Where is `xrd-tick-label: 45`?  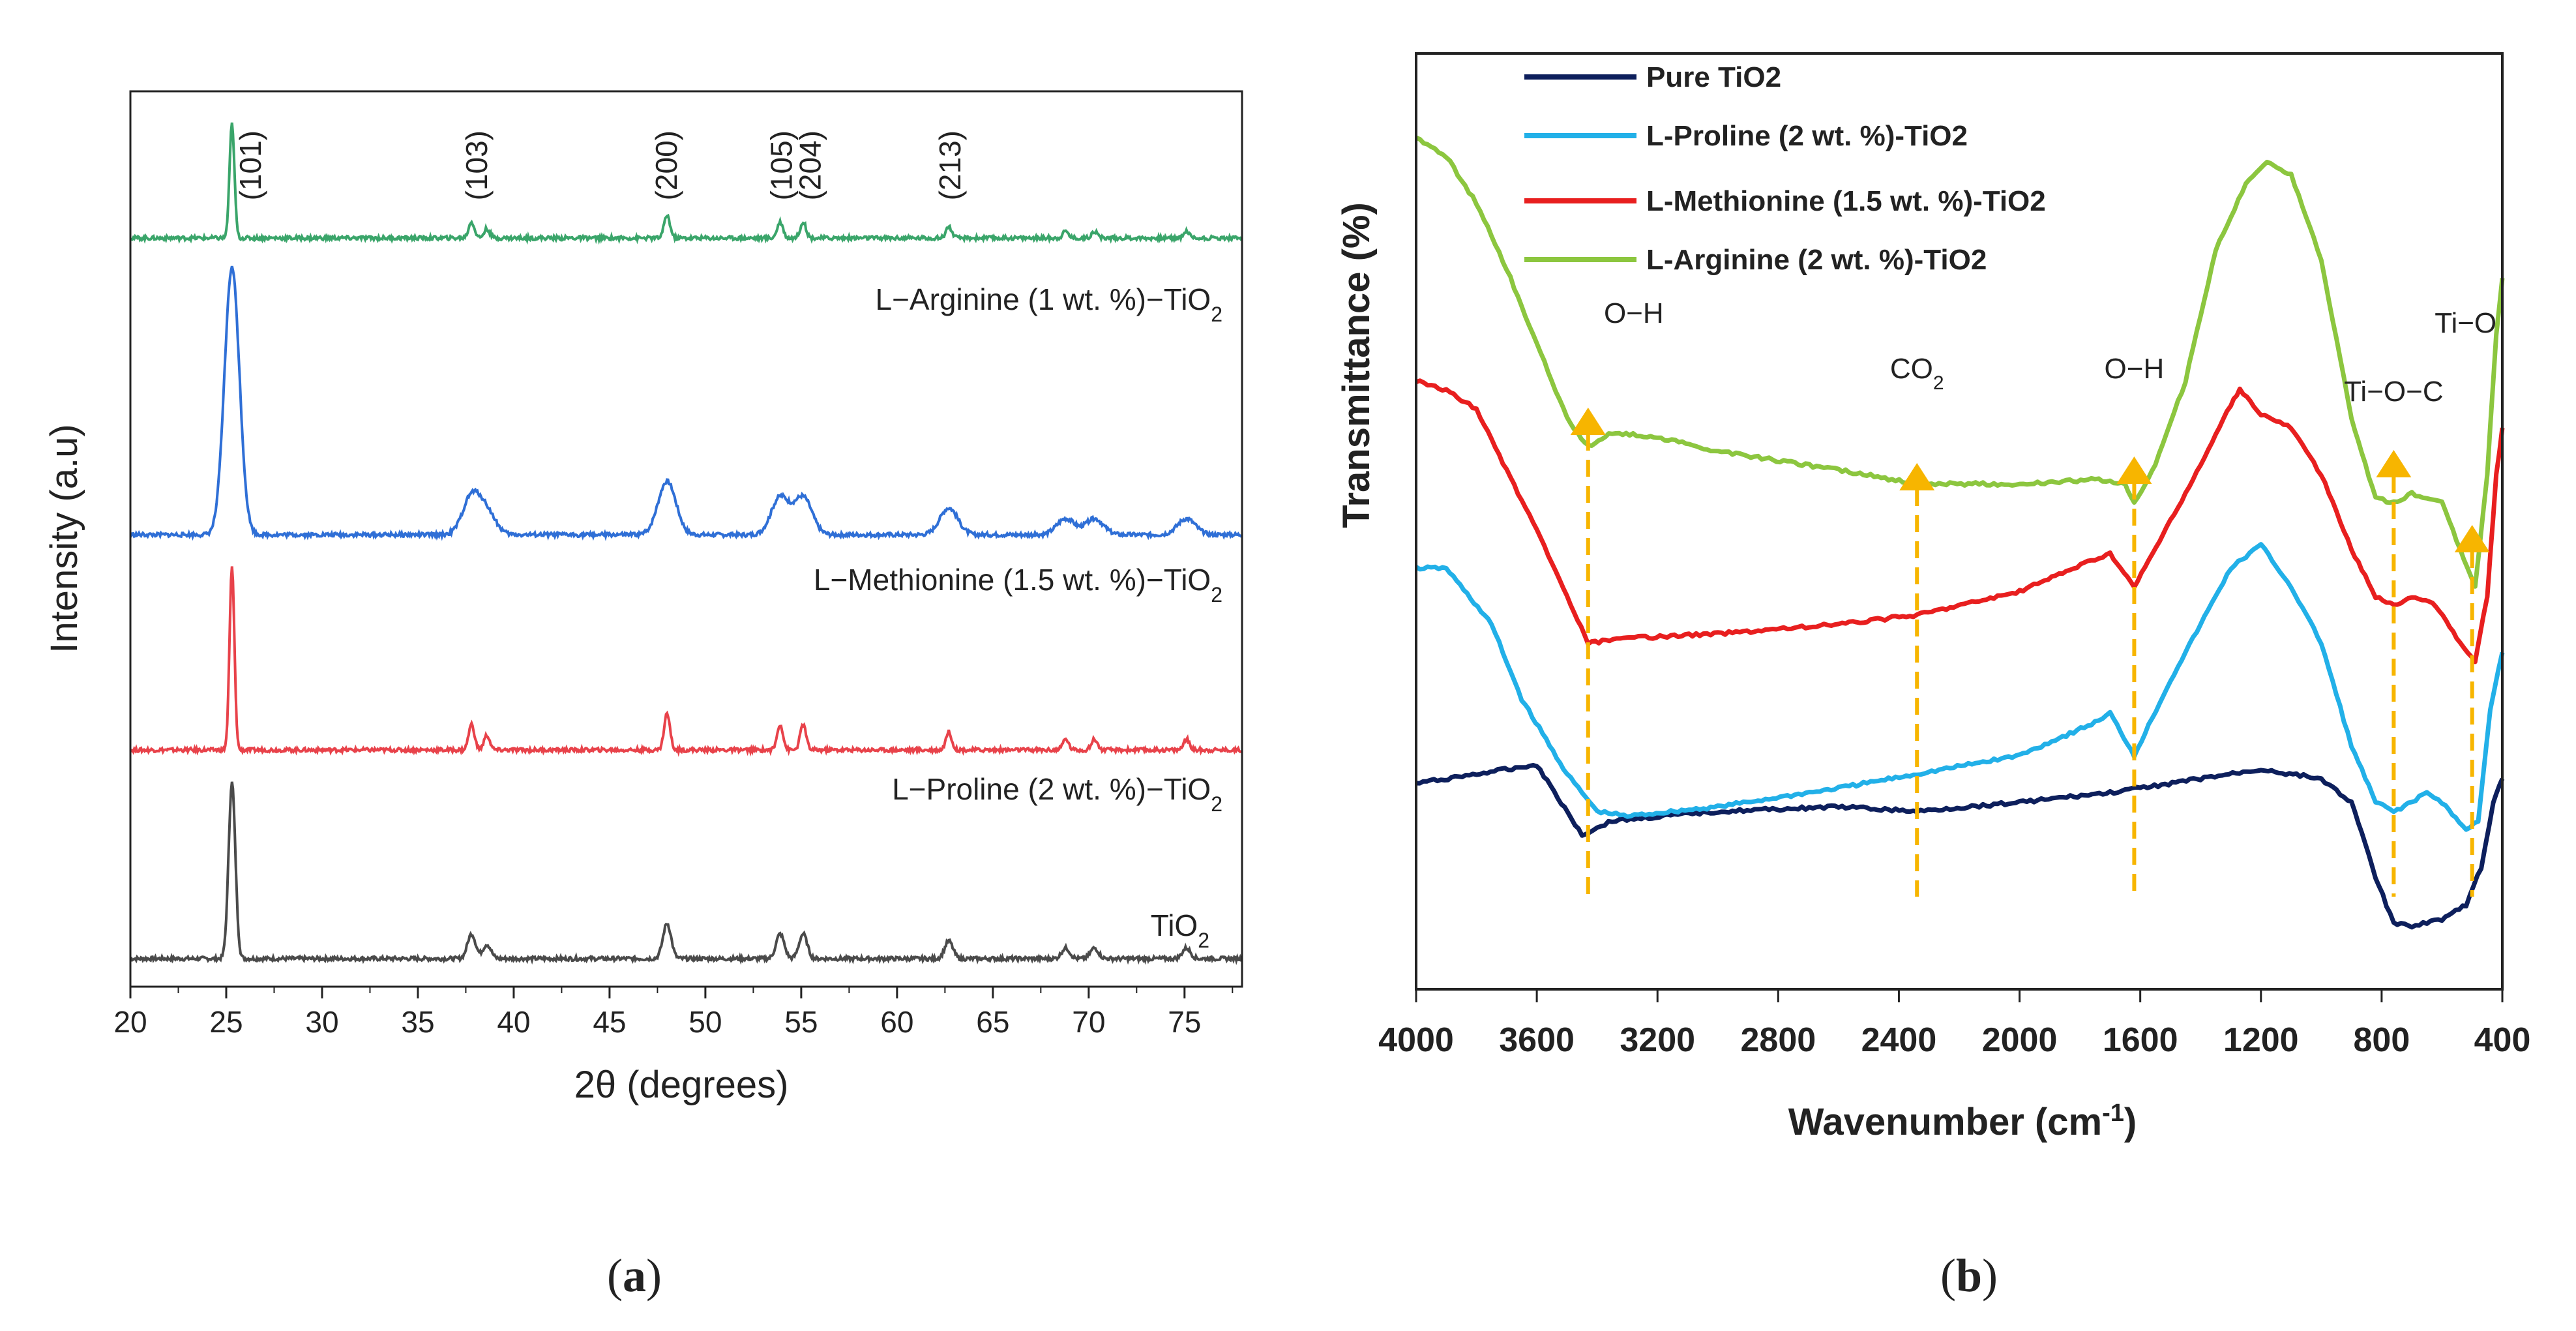
xrd-tick-label: 45 is located at coordinates (609, 1022).